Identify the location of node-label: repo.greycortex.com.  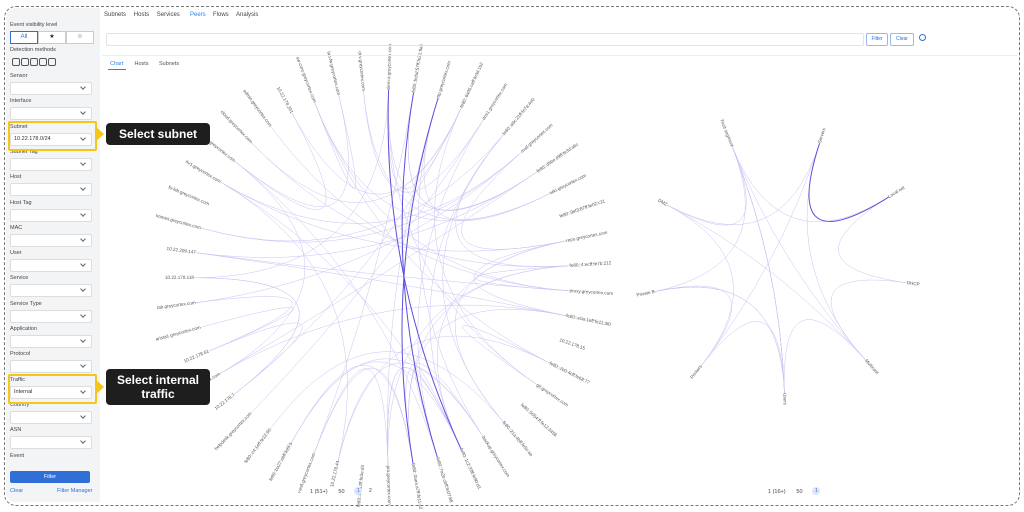
(587, 236).